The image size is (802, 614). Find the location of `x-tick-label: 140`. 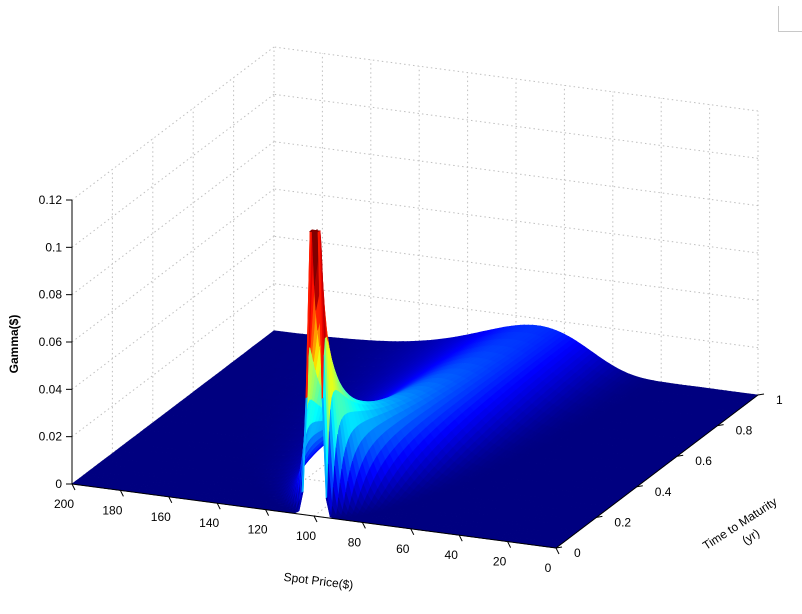

x-tick-label: 140 is located at coordinates (209, 523).